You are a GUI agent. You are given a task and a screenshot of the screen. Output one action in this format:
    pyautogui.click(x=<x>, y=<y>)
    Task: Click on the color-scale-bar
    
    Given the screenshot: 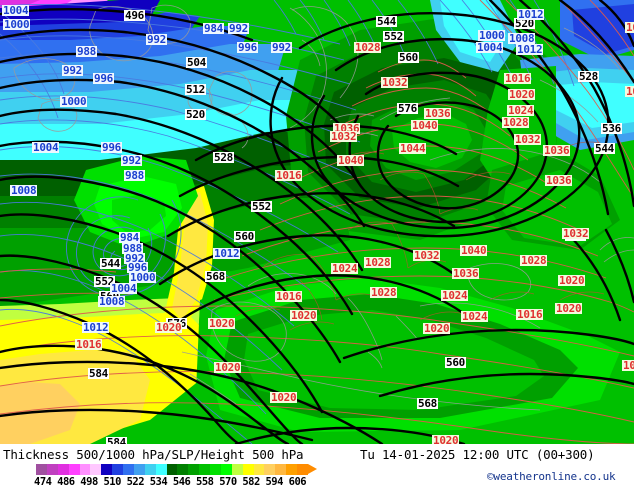 What is the action you would take?
    pyautogui.click(x=172, y=469)
    